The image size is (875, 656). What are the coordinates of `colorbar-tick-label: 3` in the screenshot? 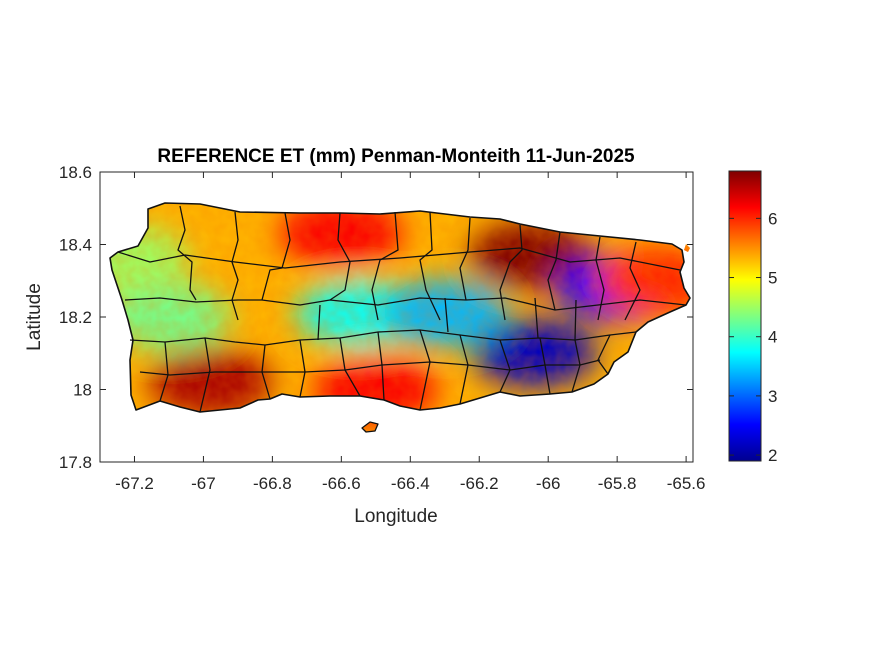 It's located at (772, 396).